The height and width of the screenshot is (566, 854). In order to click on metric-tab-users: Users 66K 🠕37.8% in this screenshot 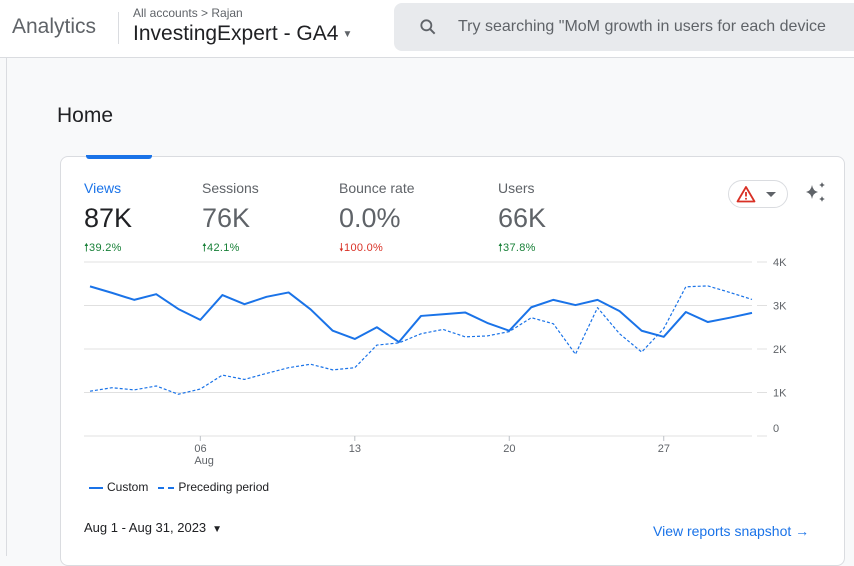, I will do `click(522, 219)`.